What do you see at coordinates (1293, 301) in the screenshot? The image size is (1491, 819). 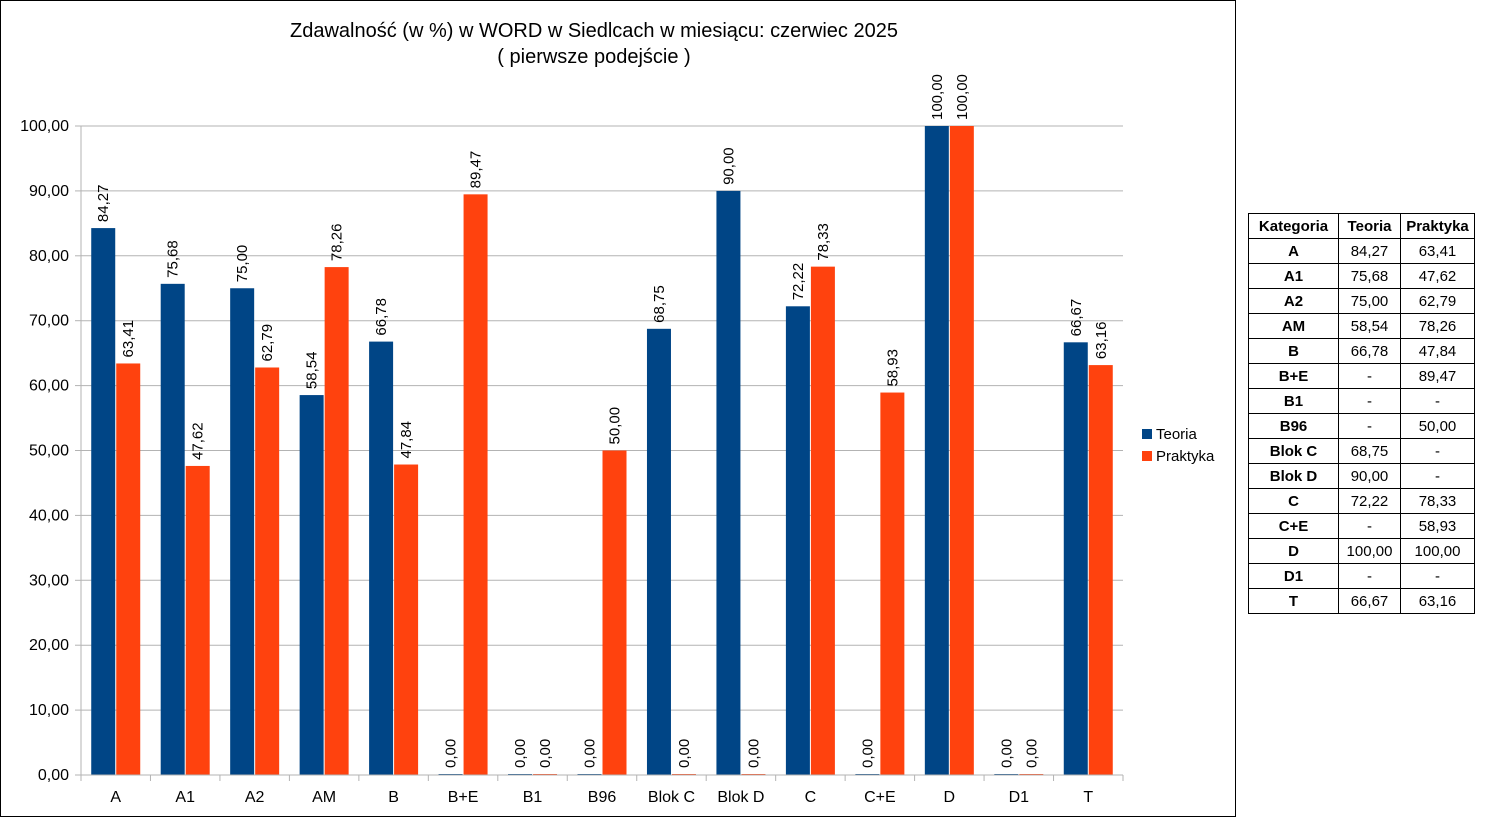 I see `table-cell-cat: A2` at bounding box center [1293, 301].